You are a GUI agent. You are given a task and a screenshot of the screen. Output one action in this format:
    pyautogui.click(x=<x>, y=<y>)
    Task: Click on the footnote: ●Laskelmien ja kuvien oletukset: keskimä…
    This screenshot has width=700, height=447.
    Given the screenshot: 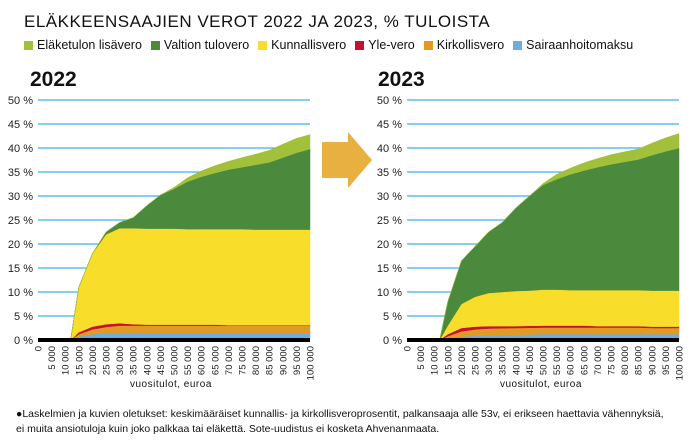 What is the action you would take?
    pyautogui.click(x=351, y=422)
    